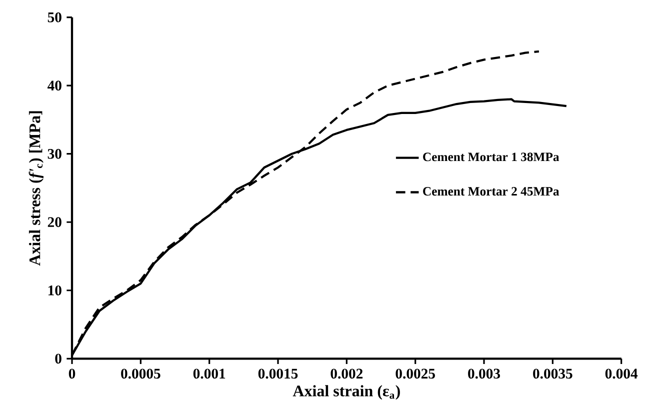  Describe the element at coordinates (209, 373) in the screenshot. I see `x-tick-label: 0.001` at that location.